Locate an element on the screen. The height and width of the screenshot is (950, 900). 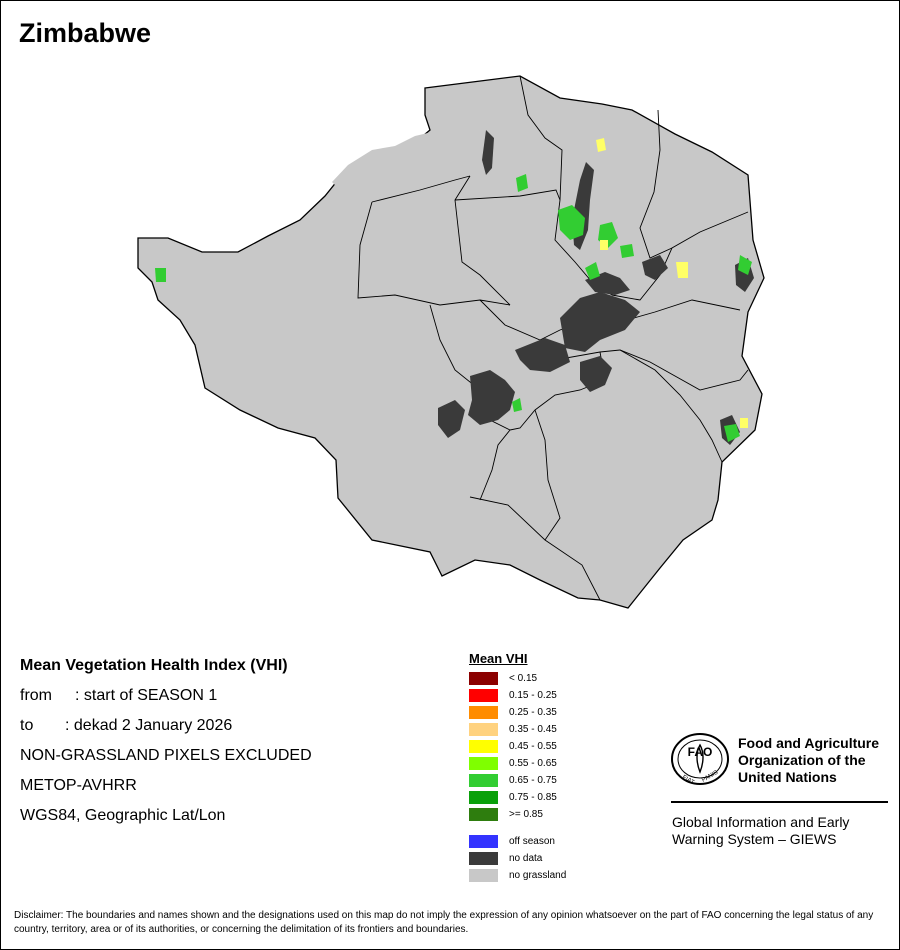
fao-name-line2: Organization of the is located at coordinates (802, 760).